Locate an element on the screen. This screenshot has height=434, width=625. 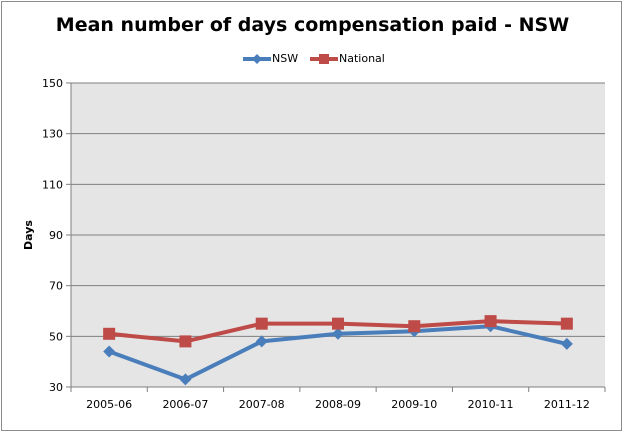
y-tick-label: 90 is located at coordinates (56, 235).